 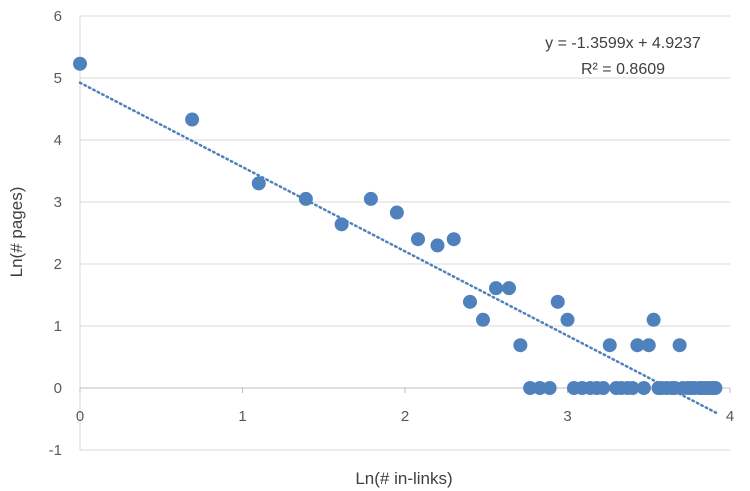 I want to click on y-tick-label: 2, so click(x=58, y=264).